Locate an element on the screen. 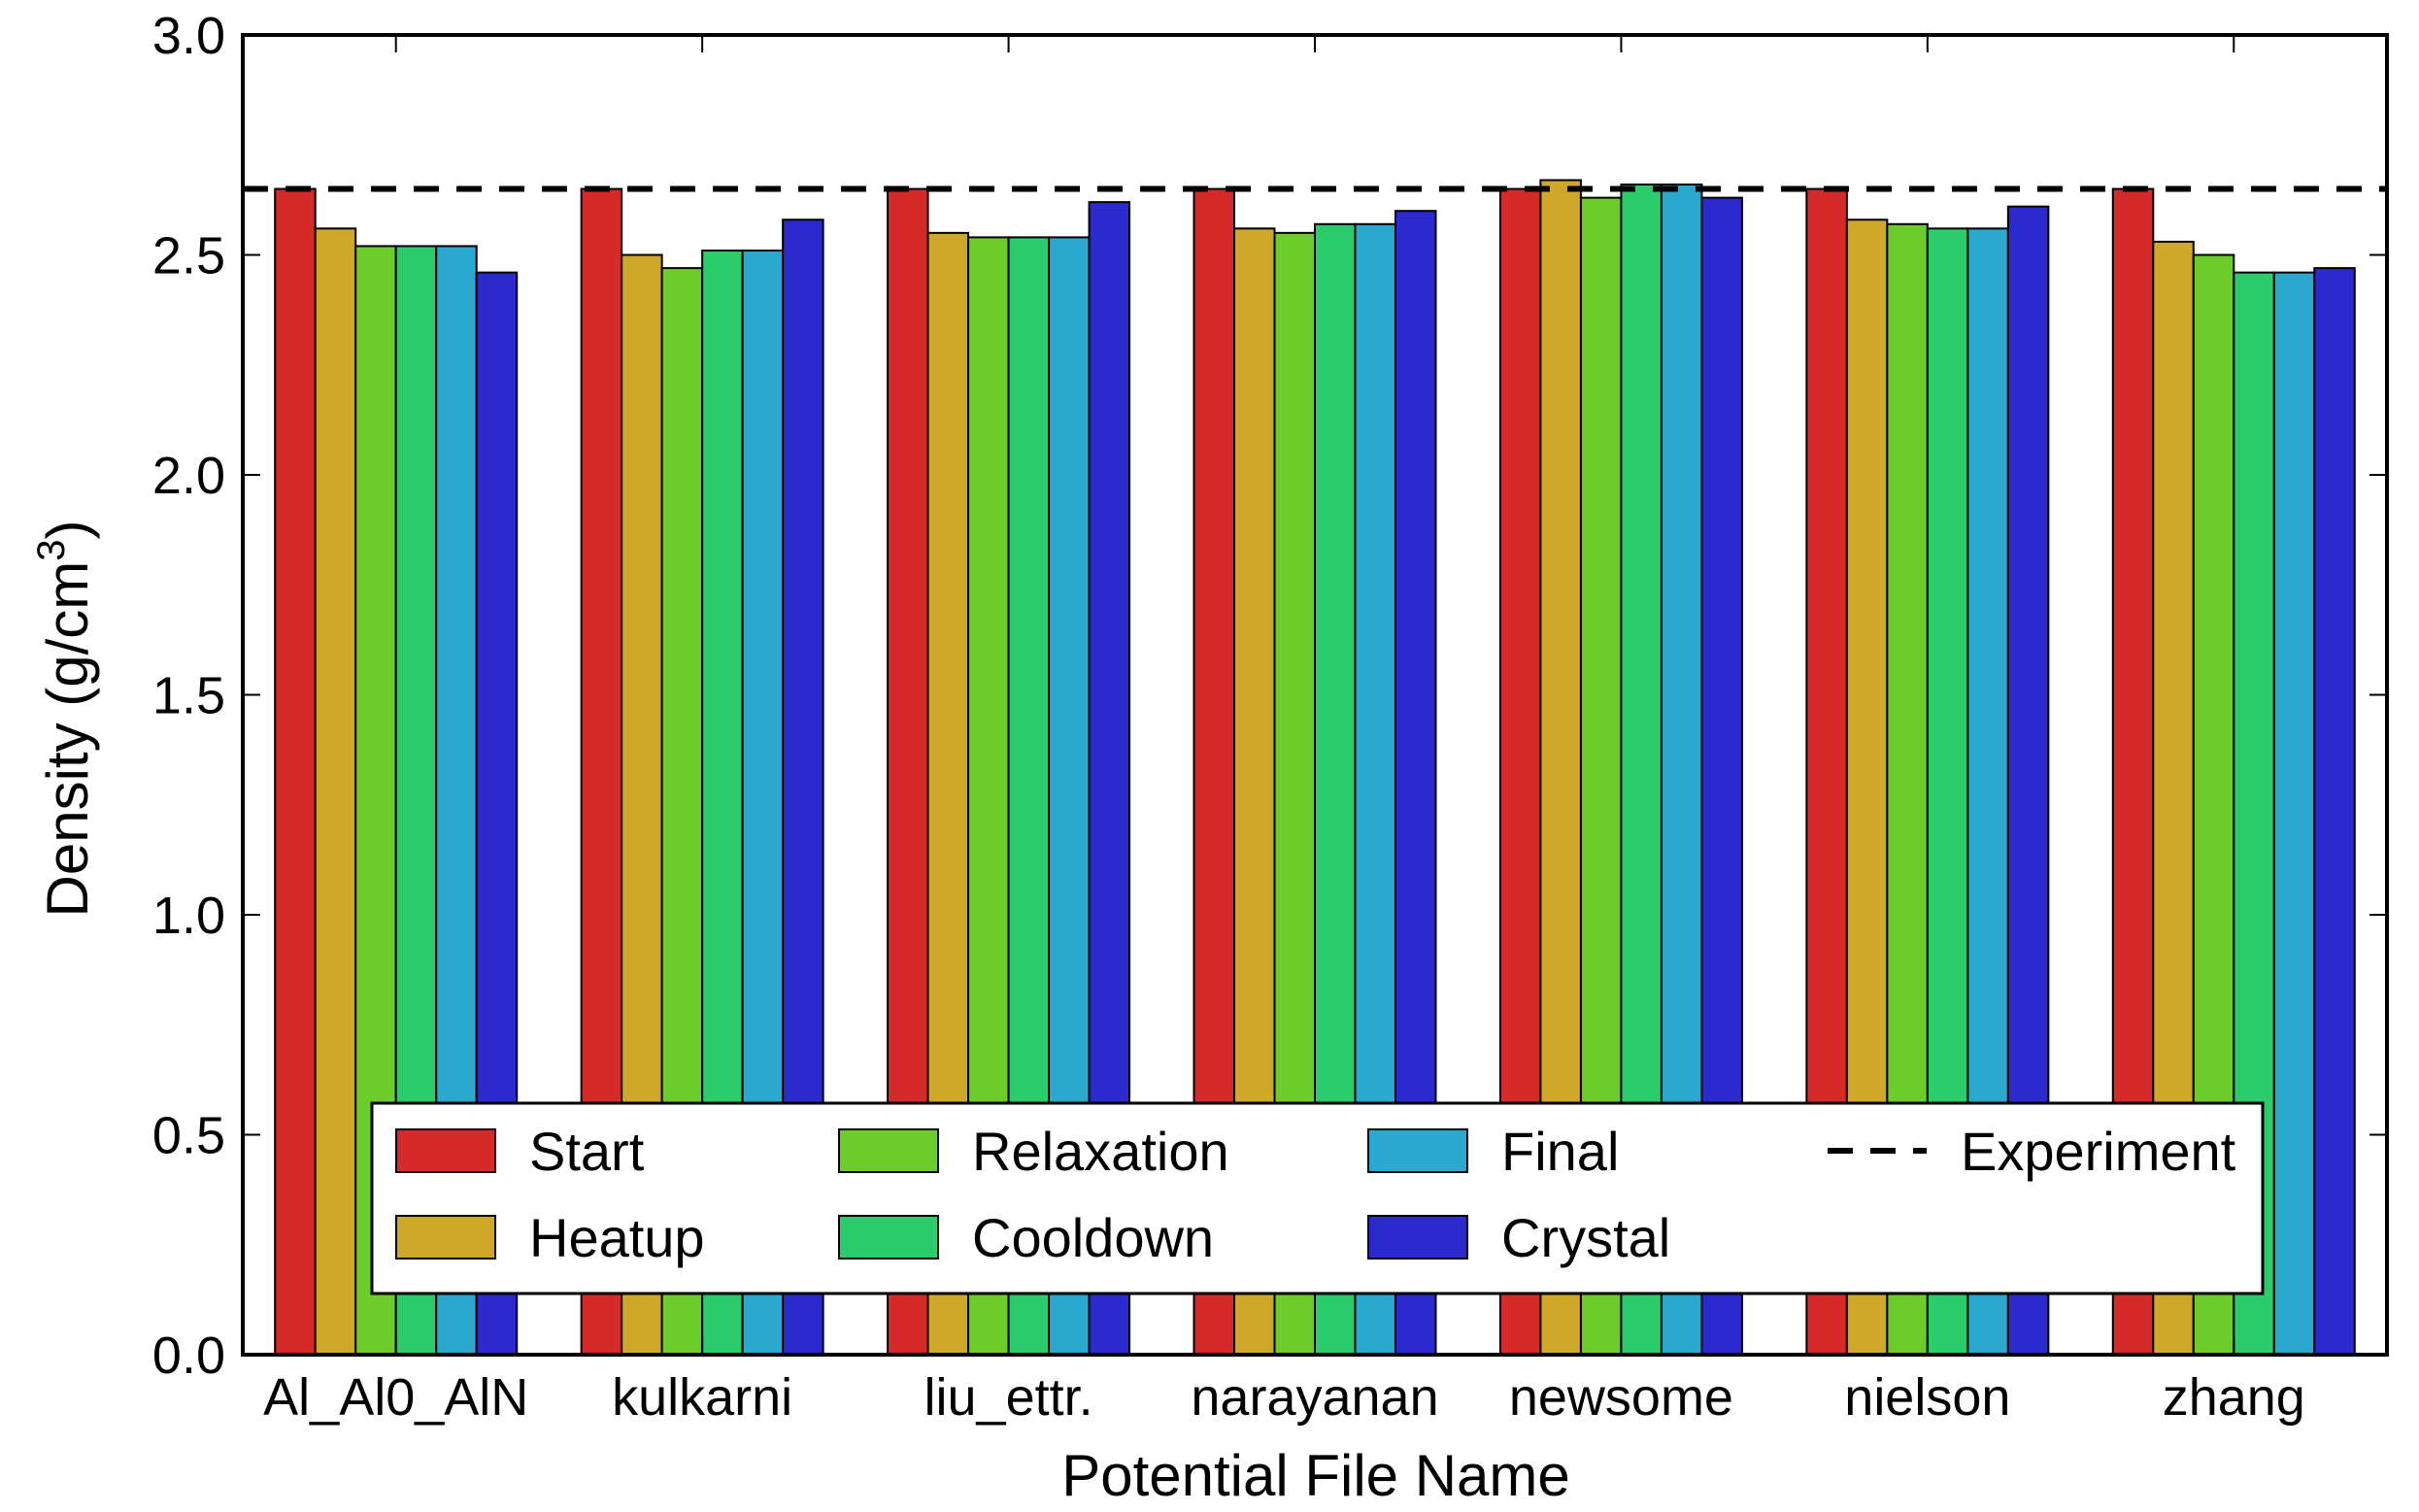  y-axis-label-main: Density (g/cm is located at coordinates (68, 739).